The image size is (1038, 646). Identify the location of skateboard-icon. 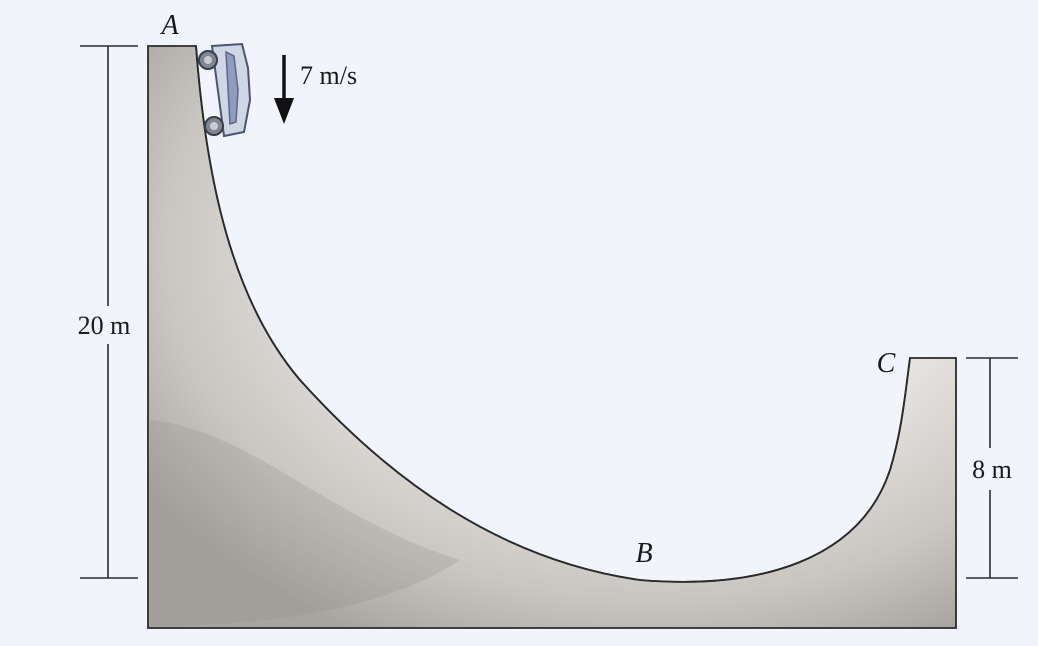
(225, 90).